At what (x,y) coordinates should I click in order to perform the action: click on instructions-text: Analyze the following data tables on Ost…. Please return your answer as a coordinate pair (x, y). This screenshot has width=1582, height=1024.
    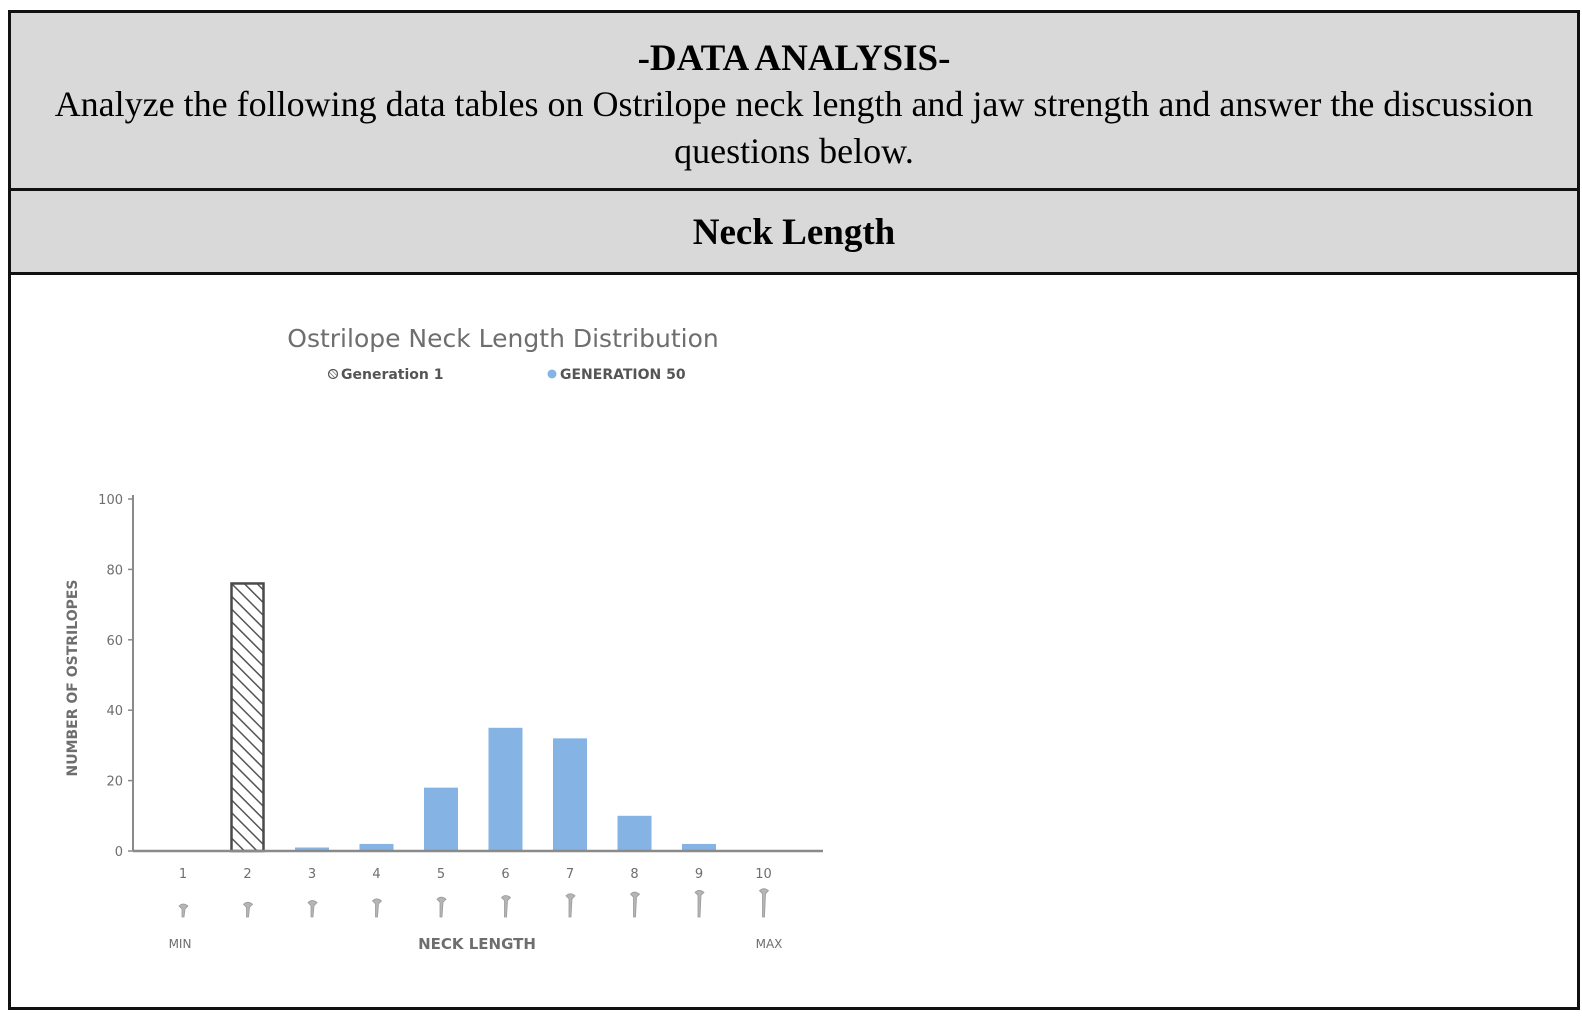
    Looking at the image, I should click on (794, 127).